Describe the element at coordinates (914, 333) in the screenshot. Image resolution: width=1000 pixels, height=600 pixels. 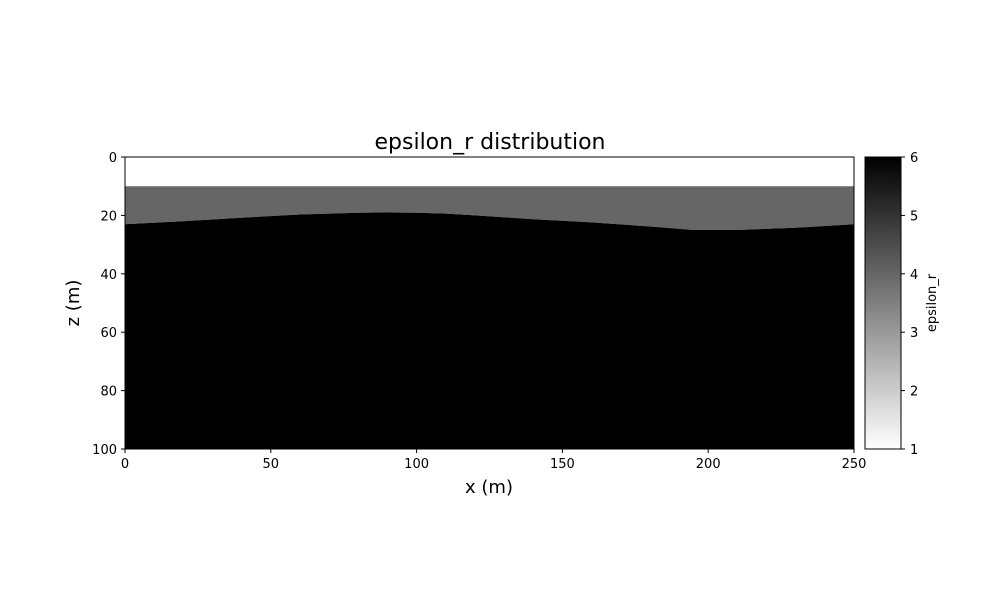
I see `colorbar-tick-label: 3` at that location.